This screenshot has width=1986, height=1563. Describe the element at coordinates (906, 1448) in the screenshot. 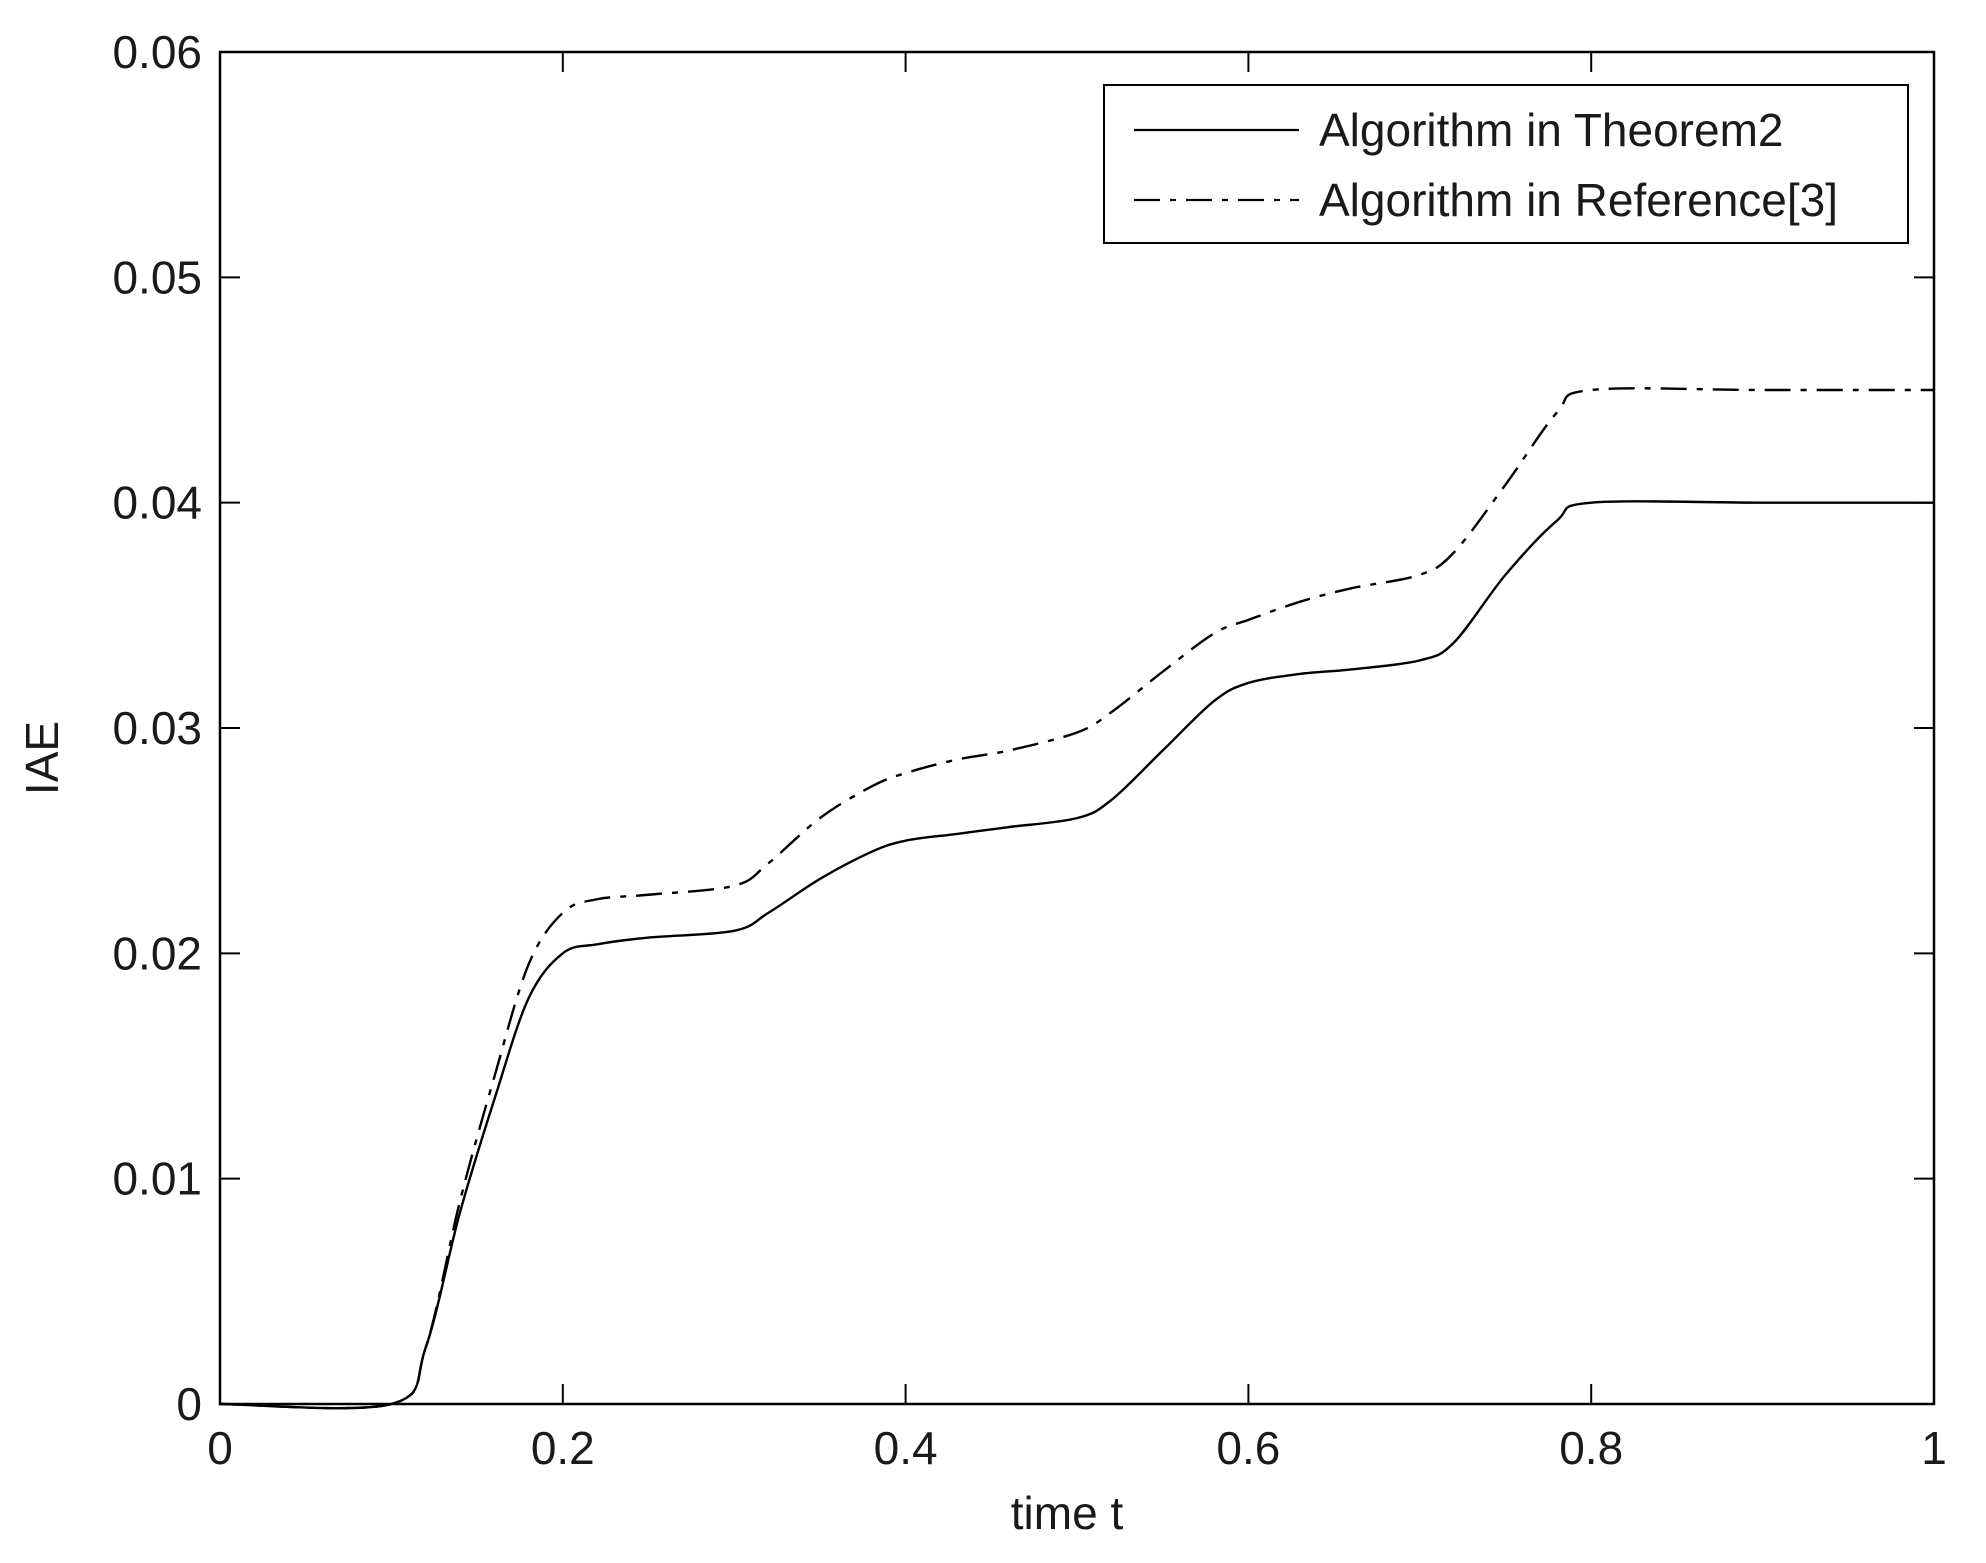

I see `x-tick-label: 0.4` at that location.